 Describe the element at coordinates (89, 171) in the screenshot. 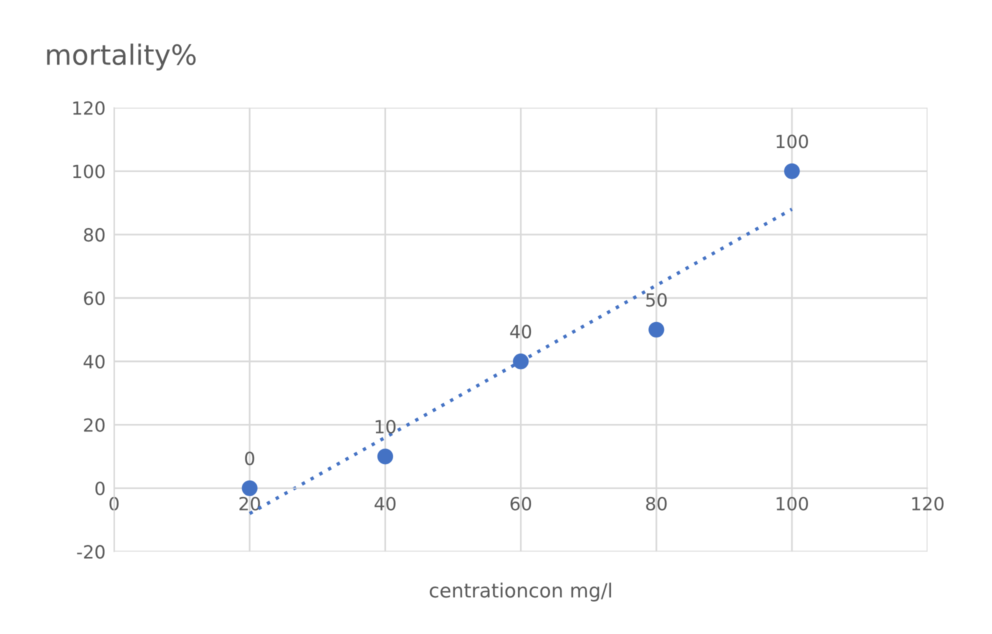

I see `y-tick-label: 100` at that location.